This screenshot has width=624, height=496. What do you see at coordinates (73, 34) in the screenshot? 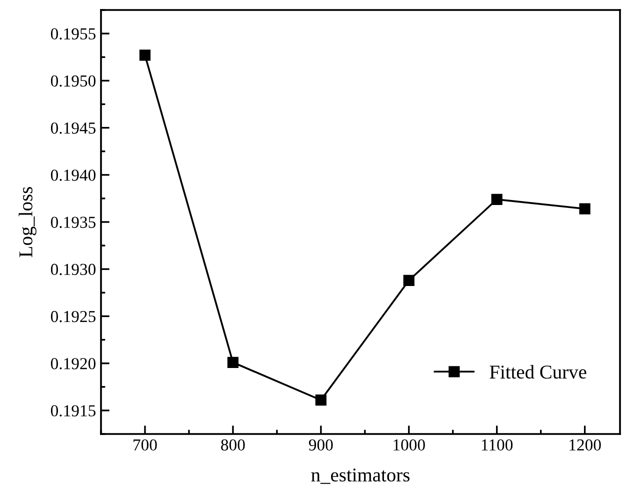
I see `y-tick-label: 0.1955` at bounding box center [73, 34].